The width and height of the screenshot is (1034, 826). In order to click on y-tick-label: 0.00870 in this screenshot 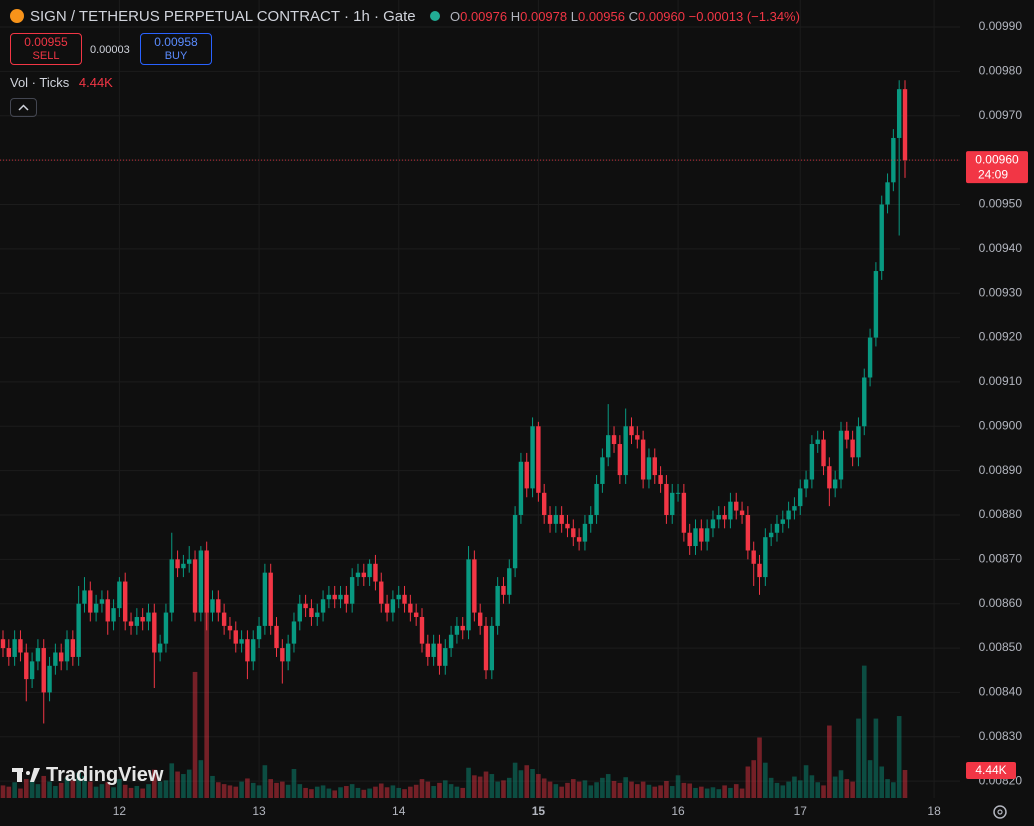, I will do `click(1001, 559)`.